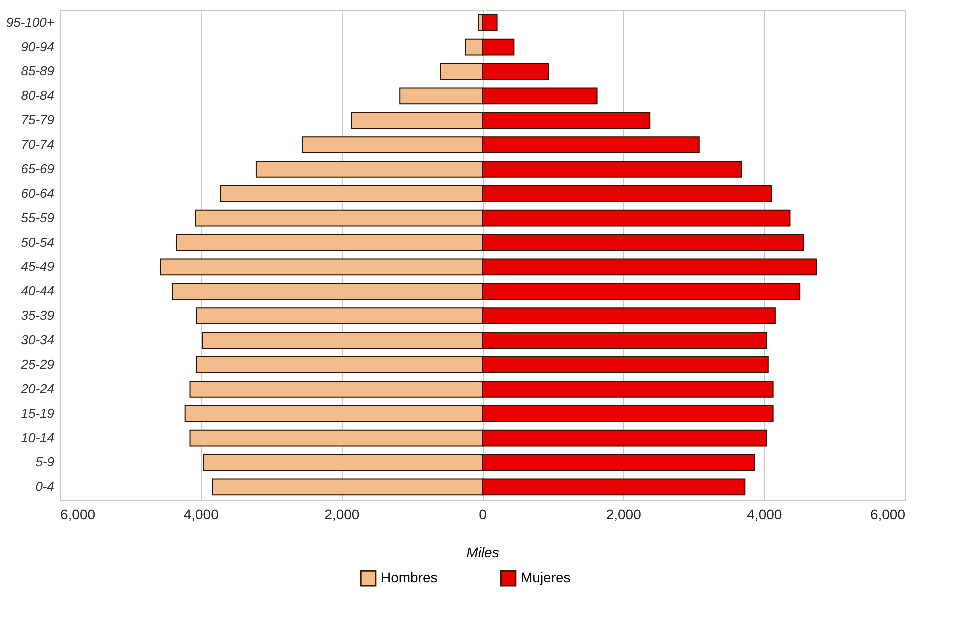 This screenshot has height=635, width=968. What do you see at coordinates (37, 438) in the screenshot?
I see `y-tick-label: 10-14` at bounding box center [37, 438].